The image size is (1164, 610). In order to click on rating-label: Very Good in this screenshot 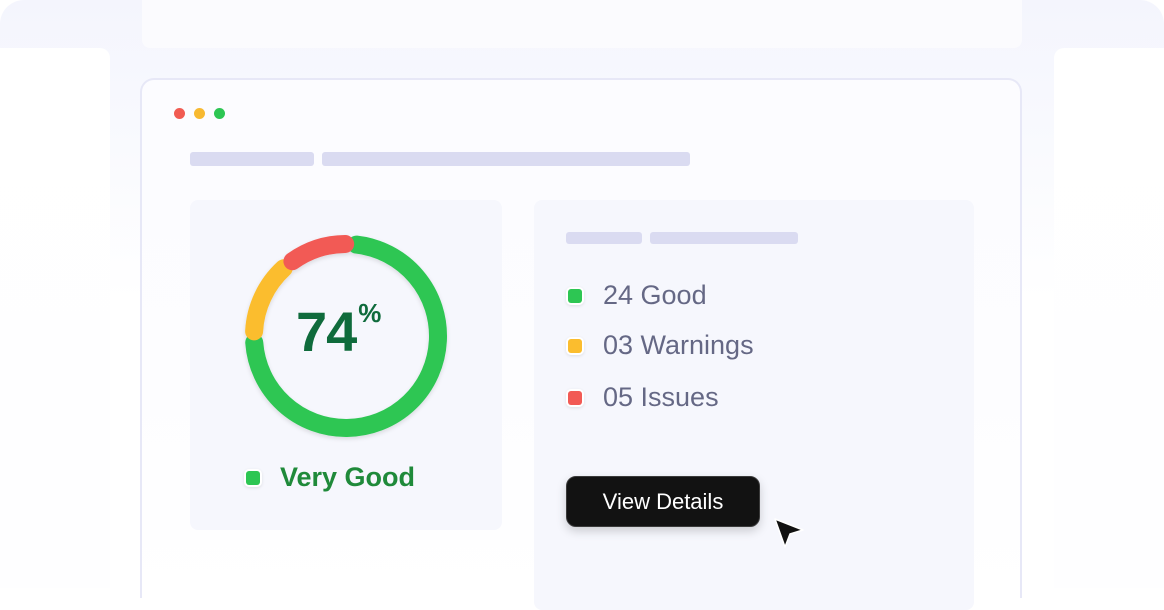, I will do `click(348, 477)`.